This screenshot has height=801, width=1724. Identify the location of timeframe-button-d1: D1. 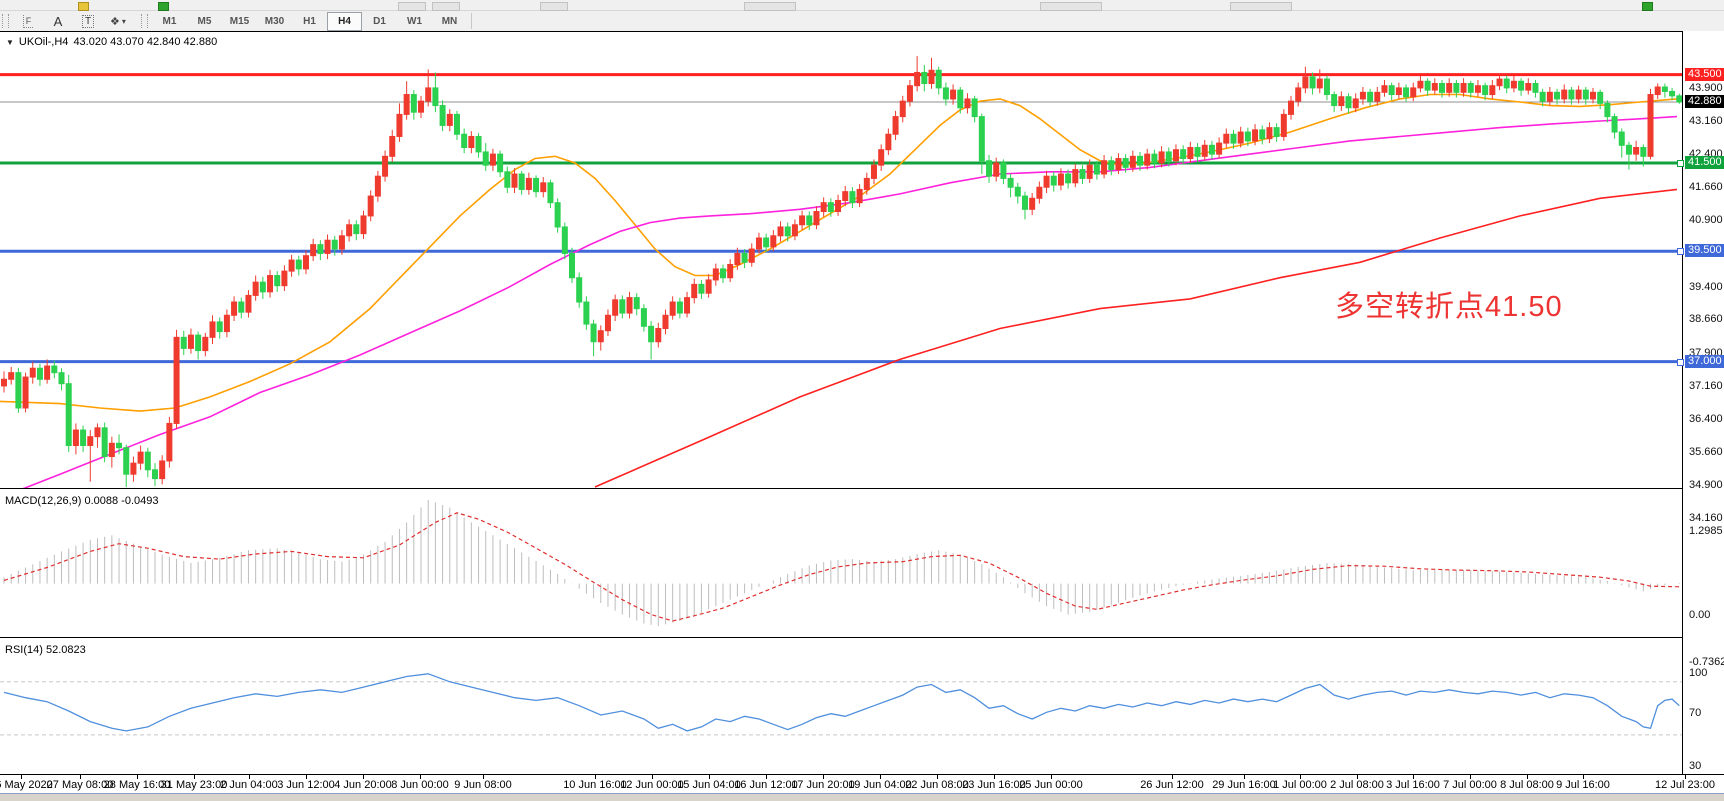
(379, 21).